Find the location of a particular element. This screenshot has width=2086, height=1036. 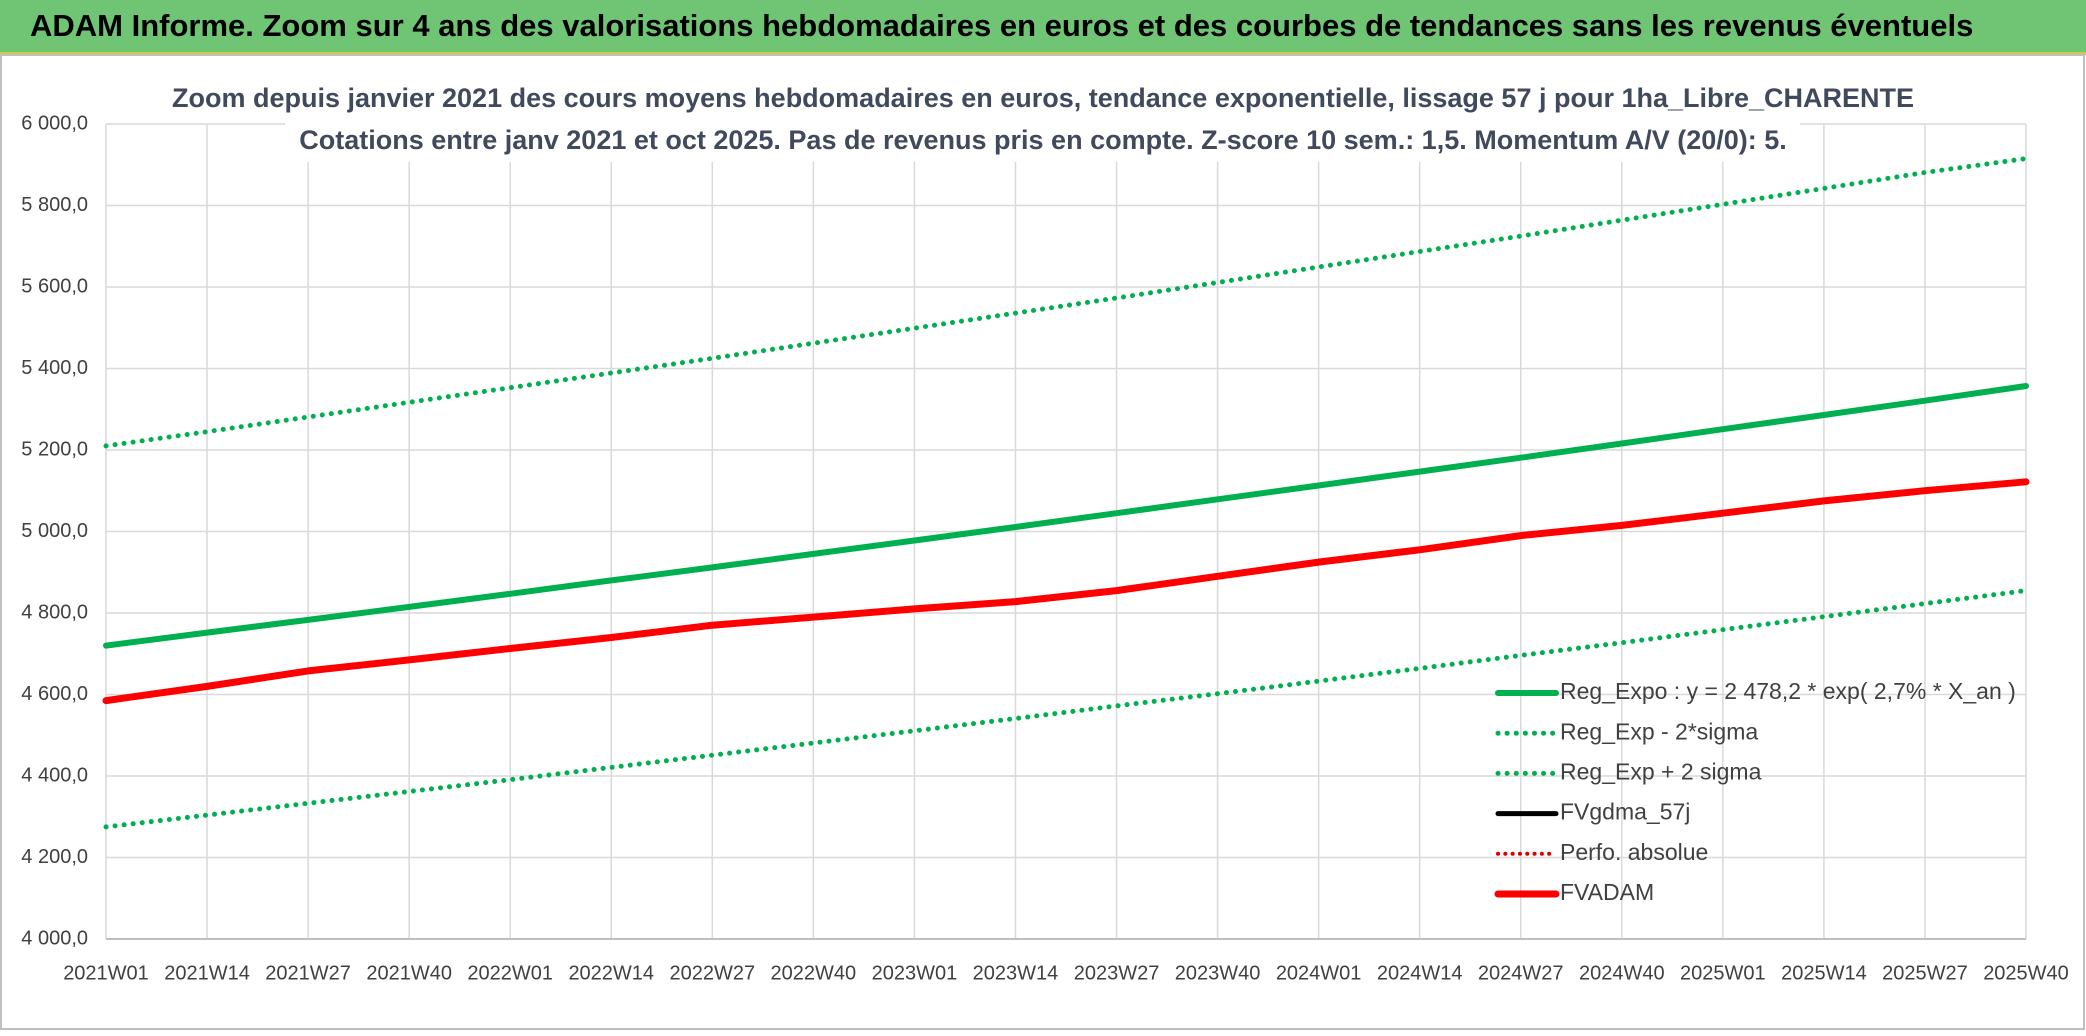

legend-label: Perfo. absolue is located at coordinates (1634, 852).